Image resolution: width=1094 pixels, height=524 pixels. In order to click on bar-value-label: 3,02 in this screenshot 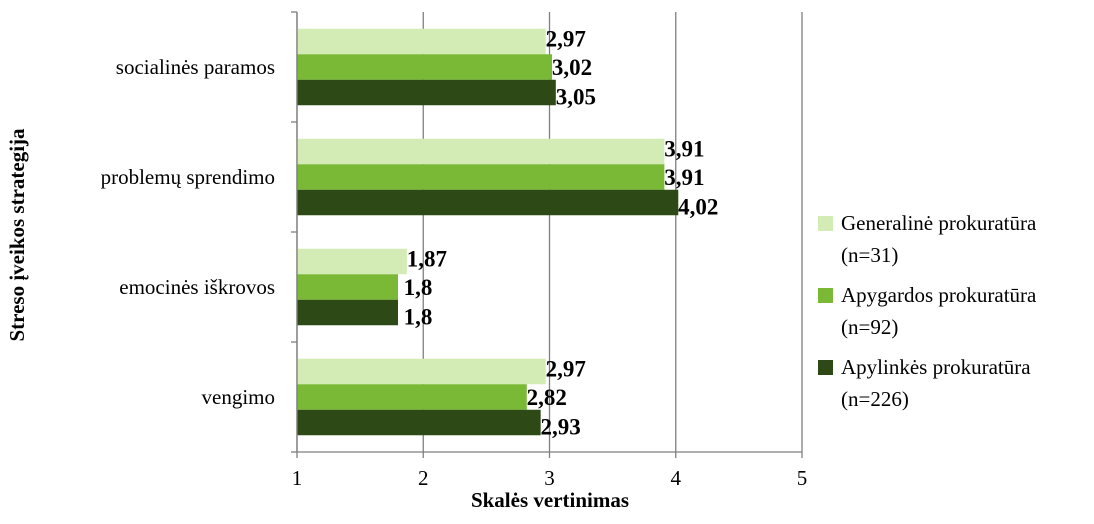, I will do `click(572, 67)`.